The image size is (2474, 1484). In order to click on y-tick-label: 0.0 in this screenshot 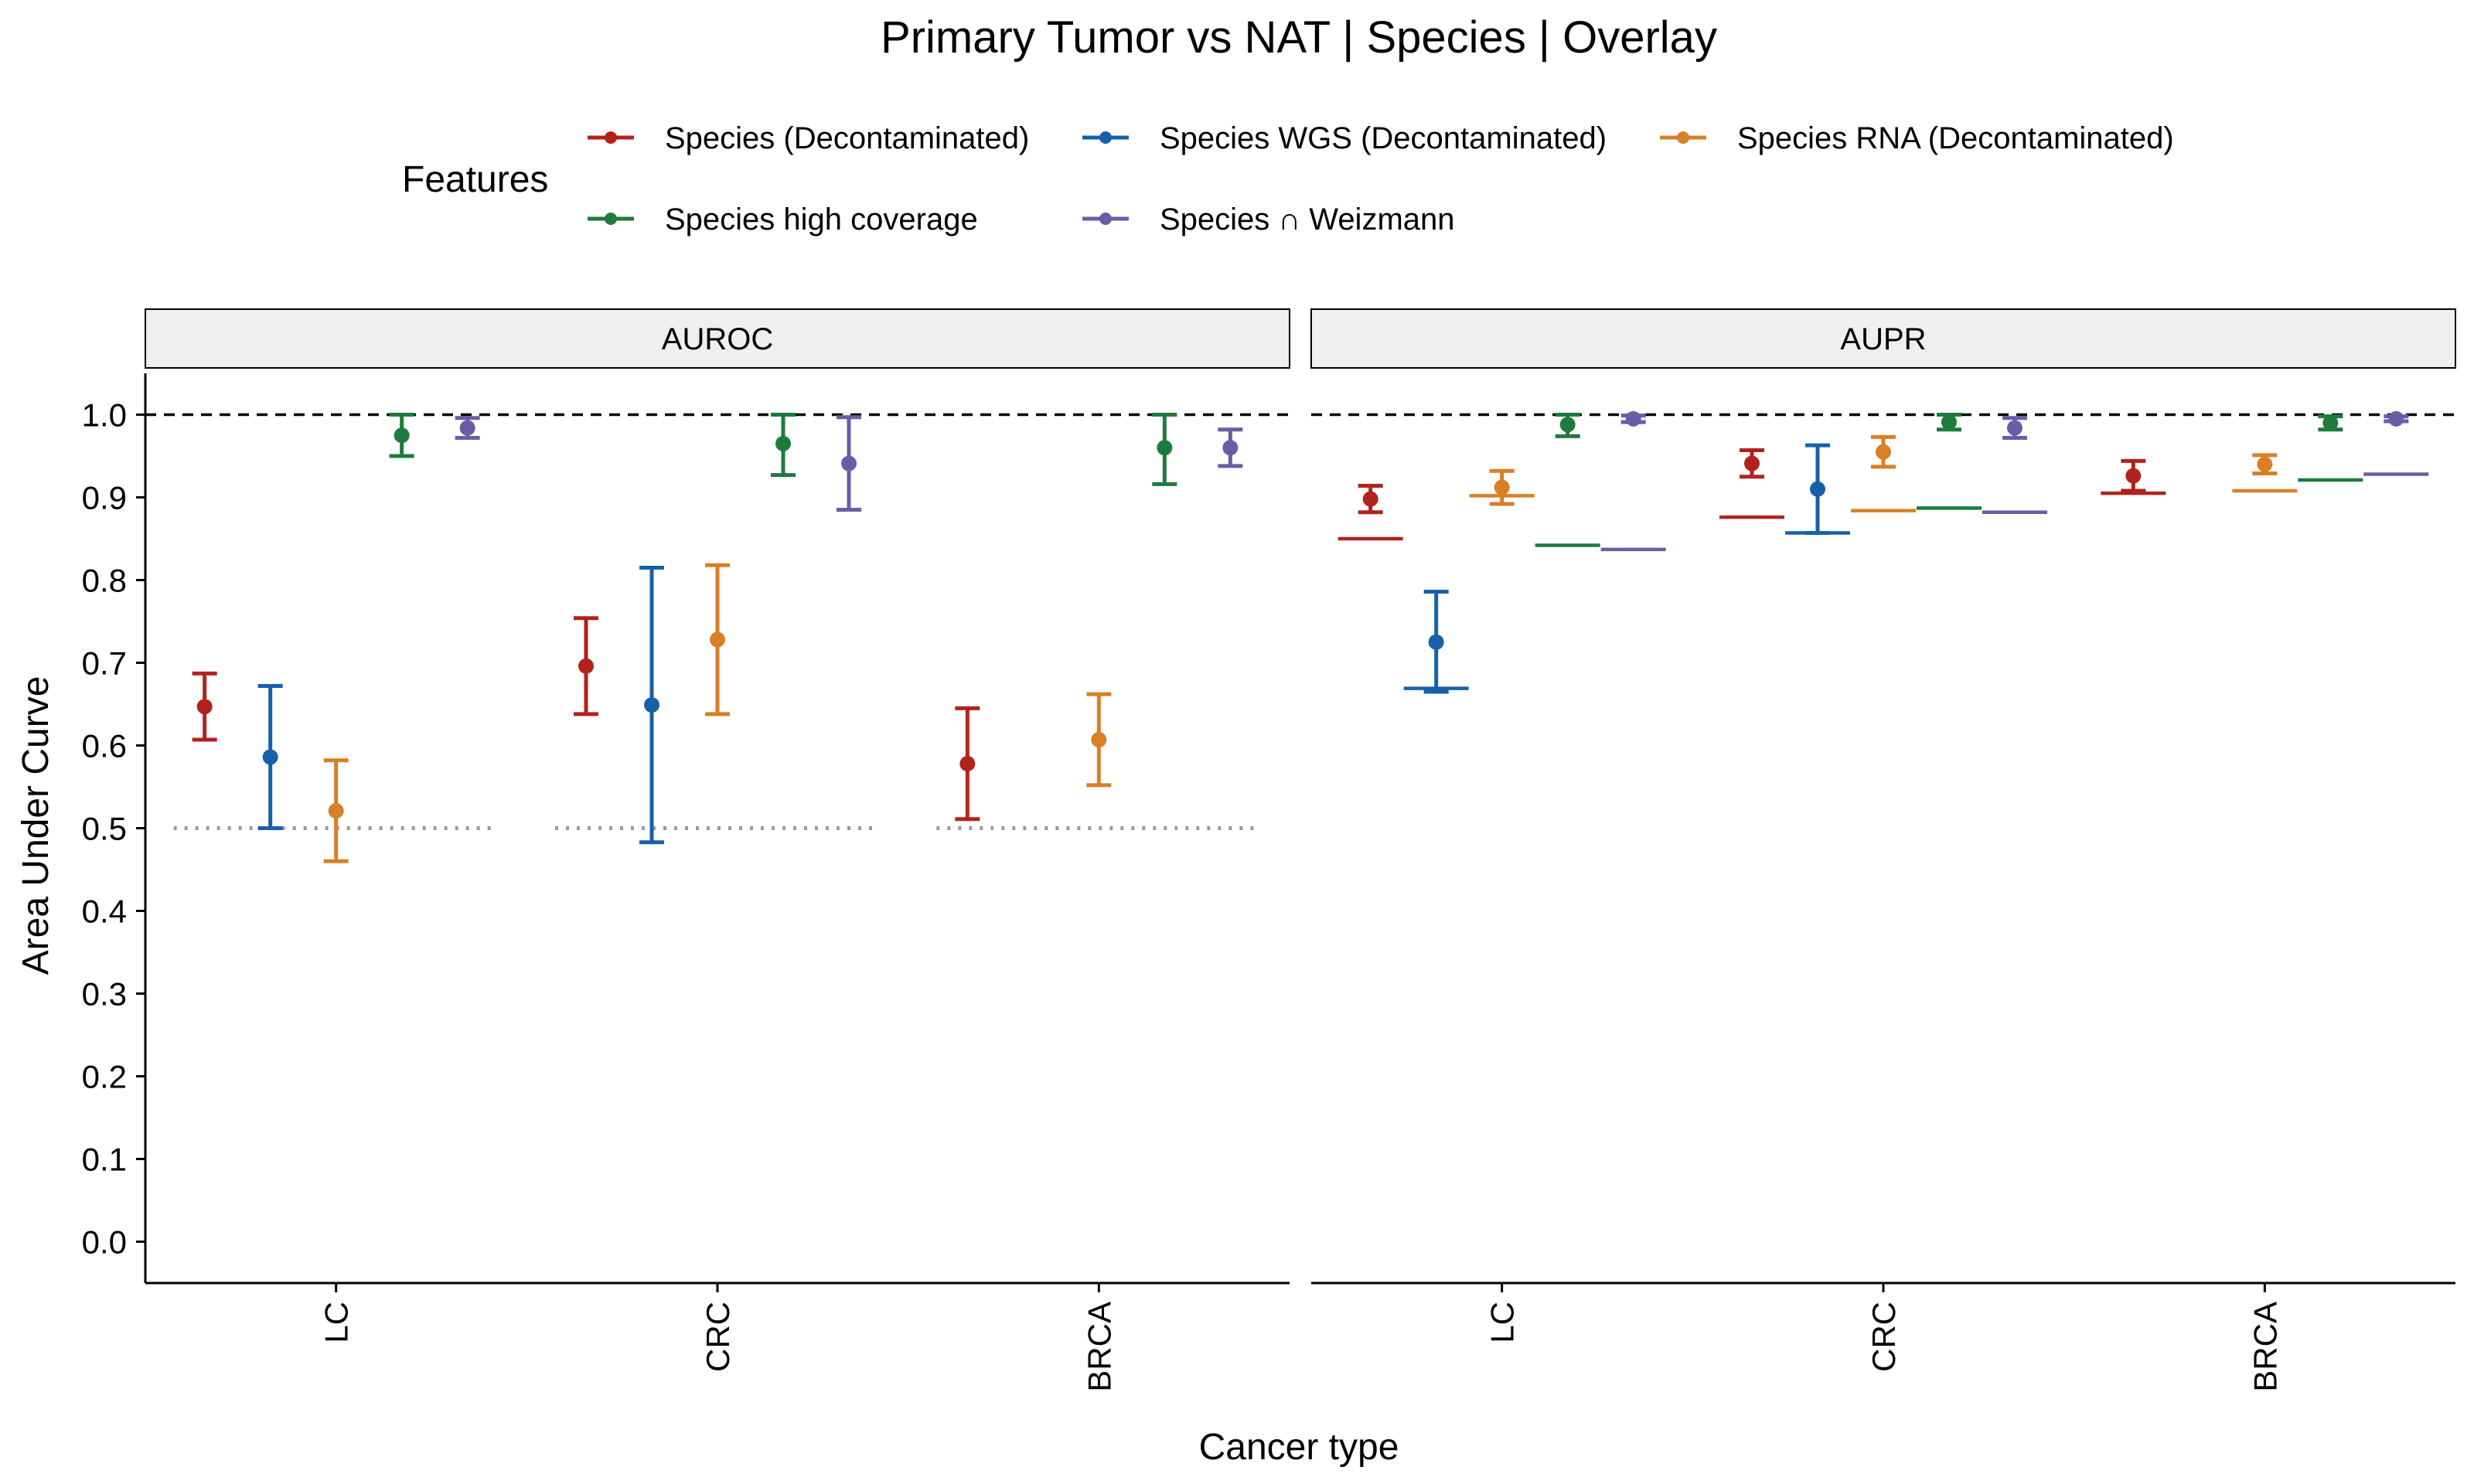, I will do `click(104, 1242)`.